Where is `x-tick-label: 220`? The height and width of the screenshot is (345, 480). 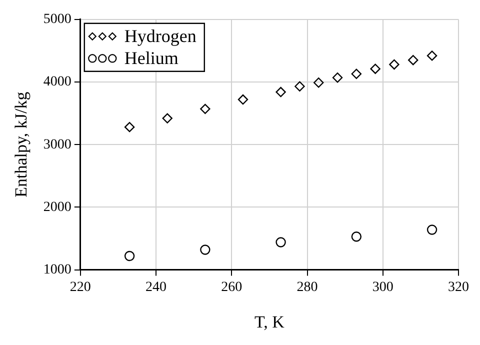 x-tick-label: 220 is located at coordinates (80, 287).